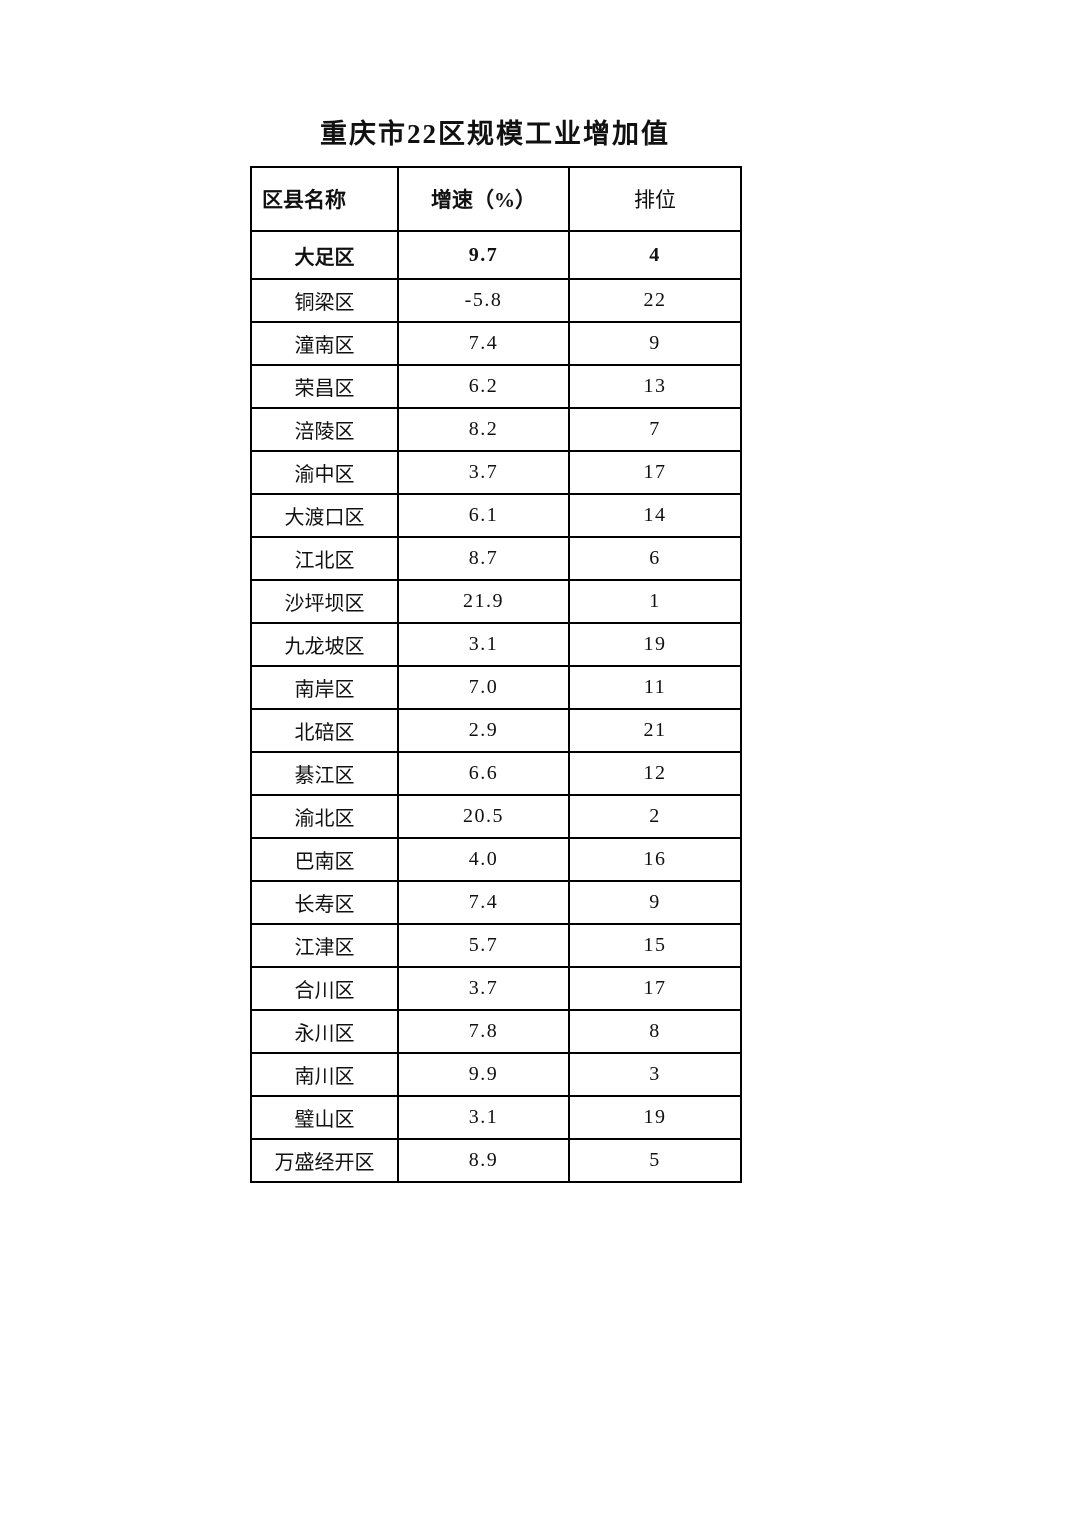  I want to click on rank-cell: 4, so click(655, 255).